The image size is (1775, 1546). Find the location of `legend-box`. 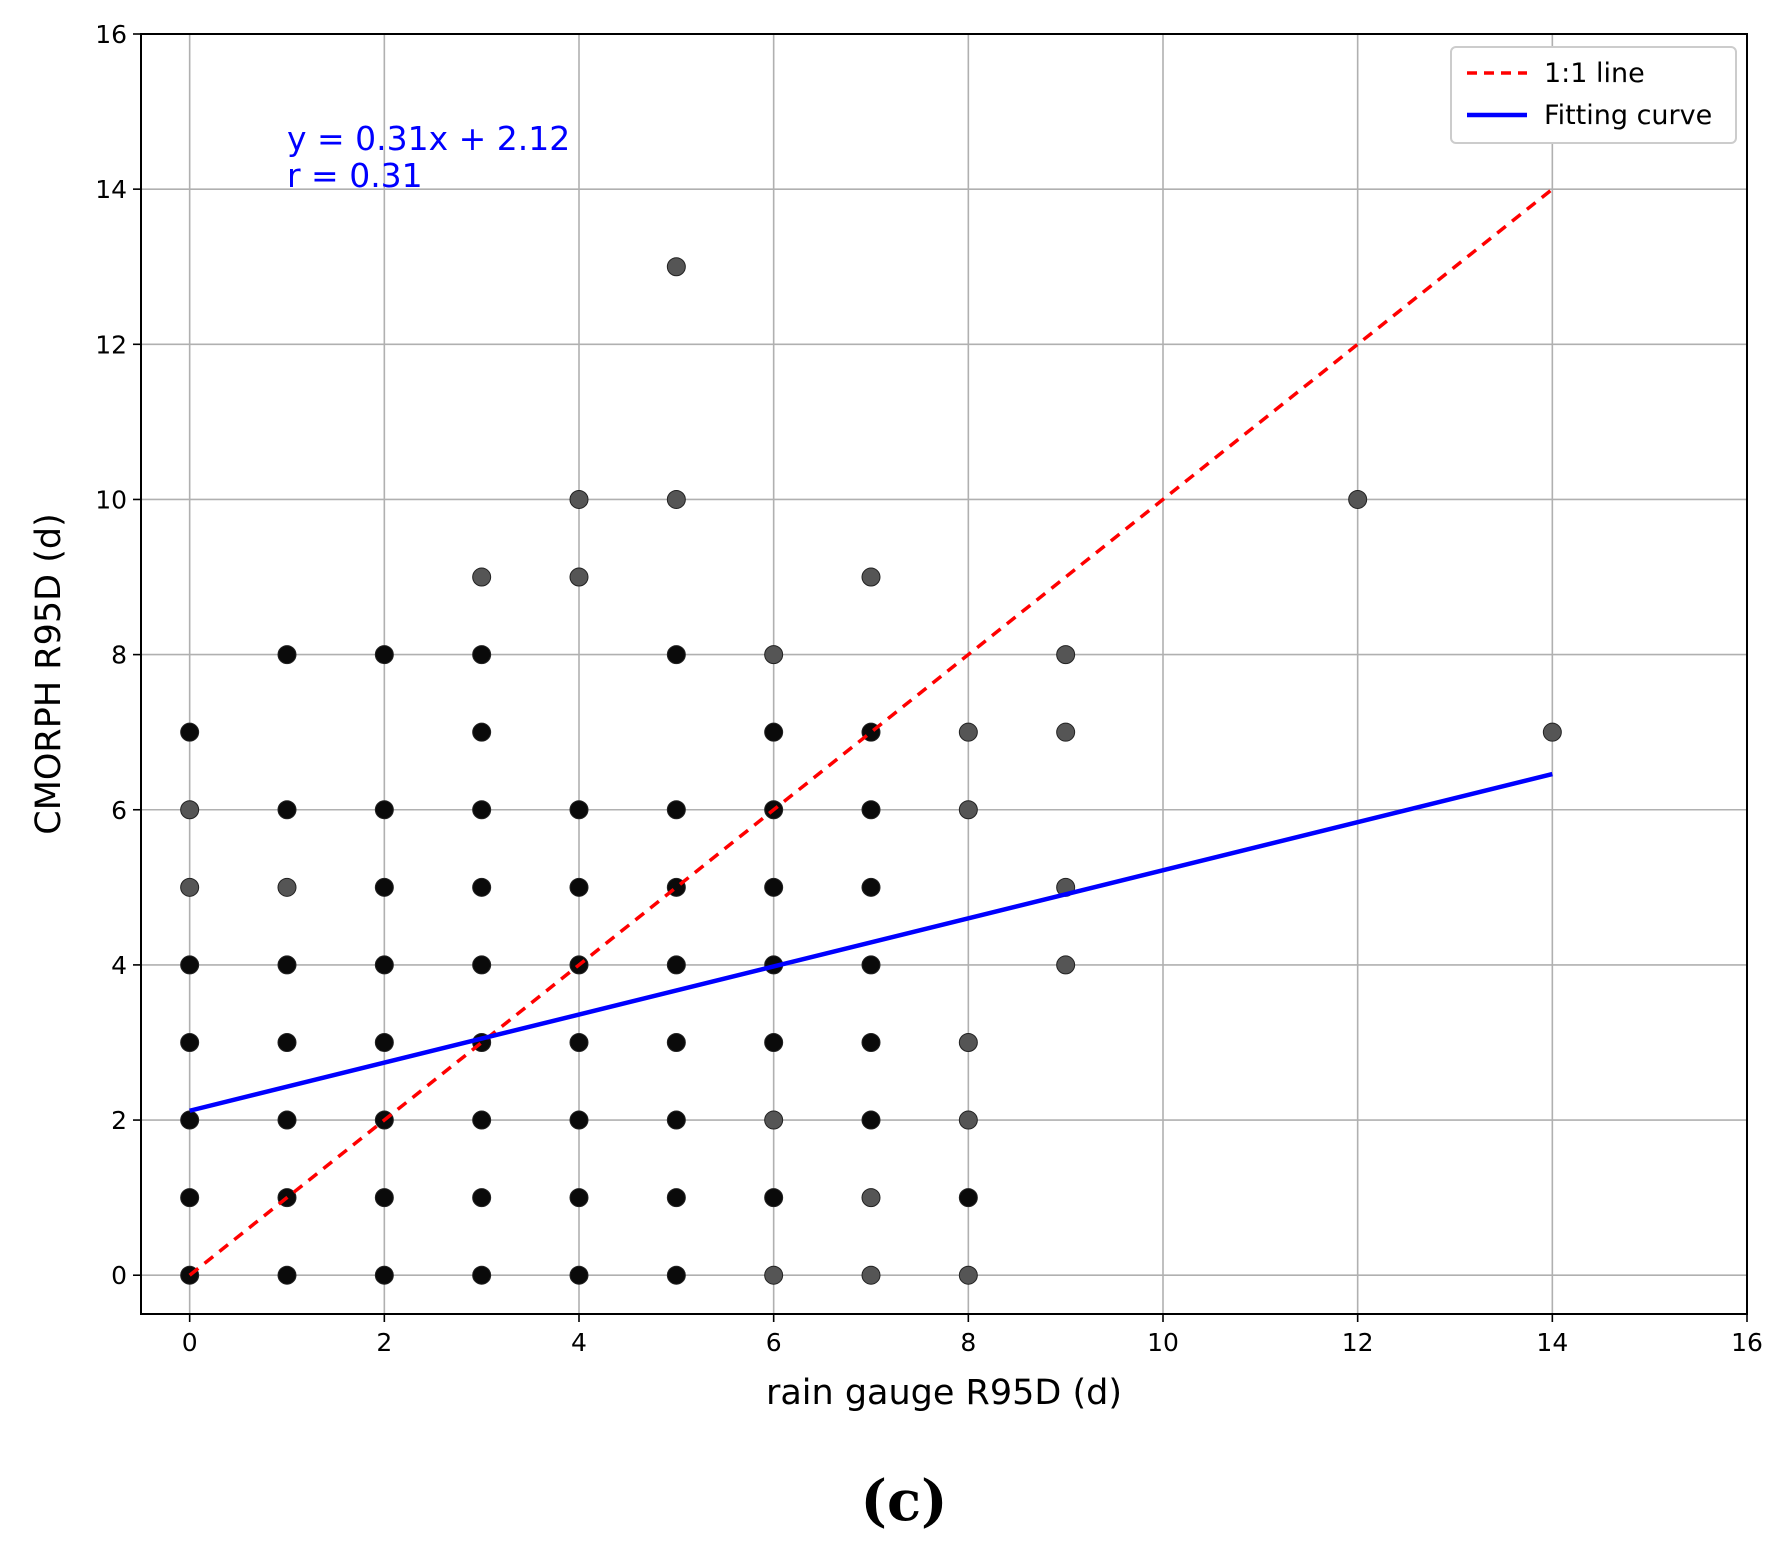

legend-box is located at coordinates (1593, 95).